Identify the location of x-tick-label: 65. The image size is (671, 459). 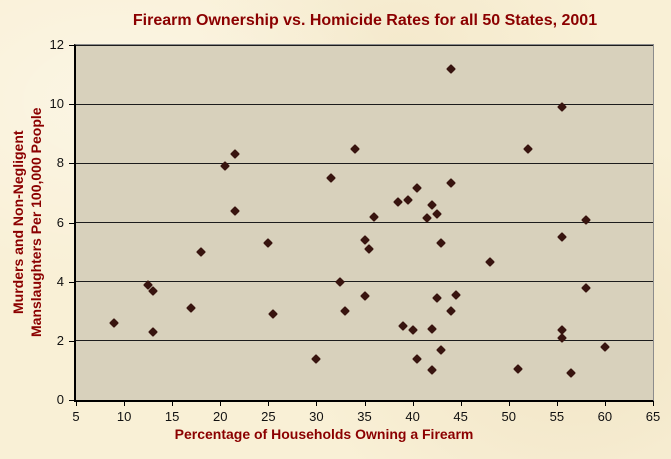
(653, 416).